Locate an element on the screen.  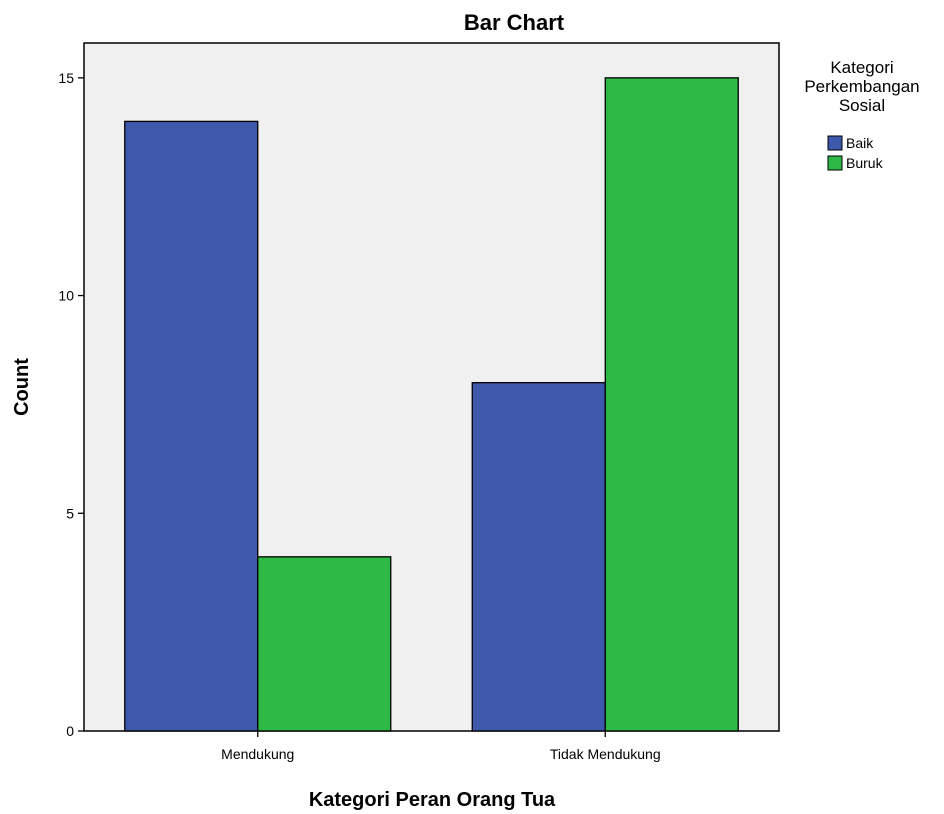
legend-label-baik: Baik is located at coordinates (860, 143).